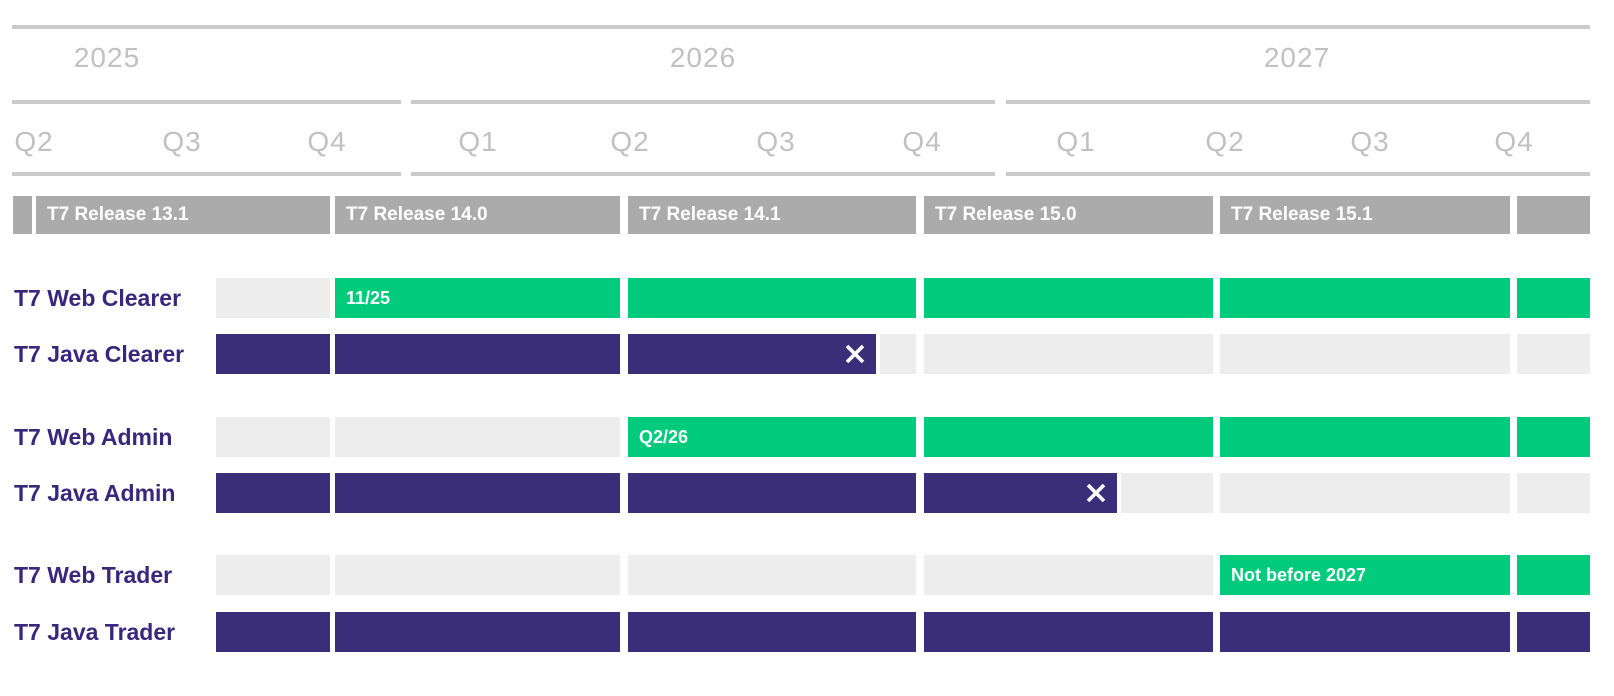  Describe the element at coordinates (368, 297) in the screenshot. I see `bar-label: 11/25` at that location.